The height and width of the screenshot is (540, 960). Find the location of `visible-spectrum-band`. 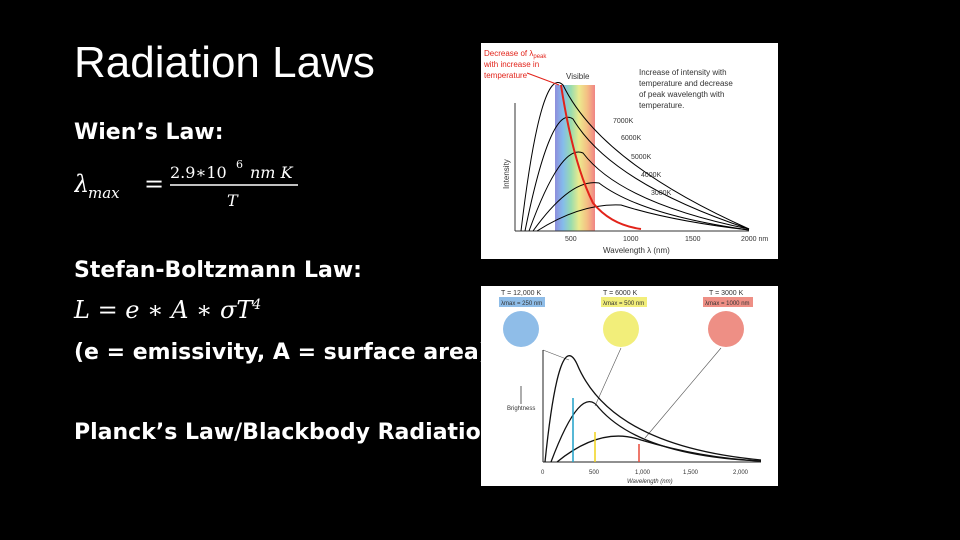

visible-spectrum-band is located at coordinates (575, 158).